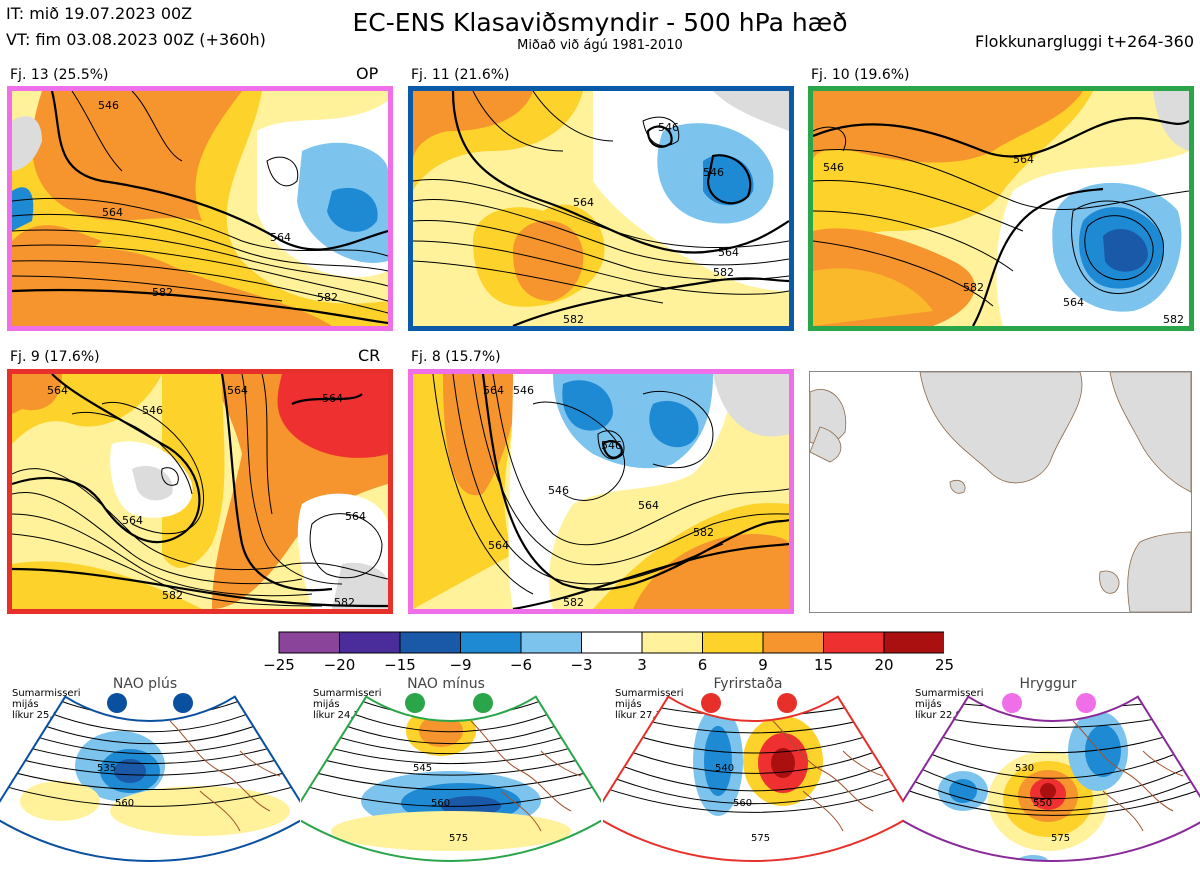 The height and width of the screenshot is (871, 1200). Describe the element at coordinates (702, 665) in the screenshot. I see `colorbar-tick-label: 6` at that location.